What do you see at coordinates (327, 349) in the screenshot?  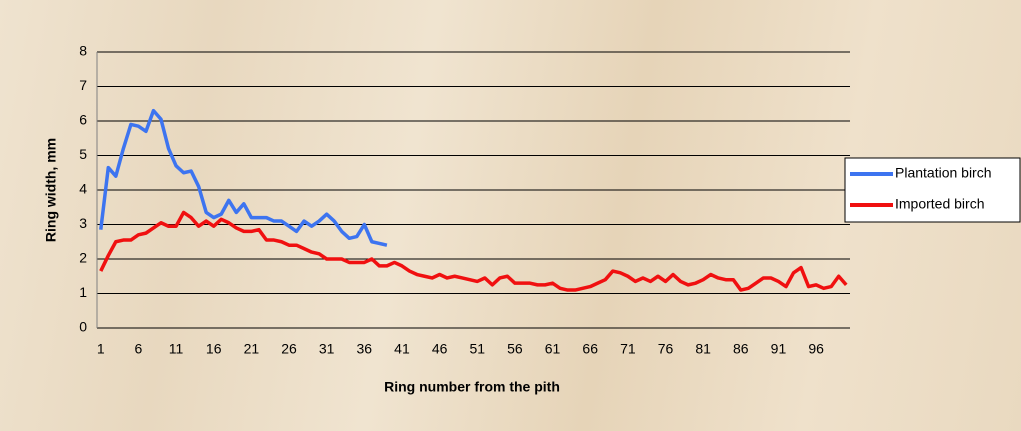 I see `x-tick-label: 31` at bounding box center [327, 349].